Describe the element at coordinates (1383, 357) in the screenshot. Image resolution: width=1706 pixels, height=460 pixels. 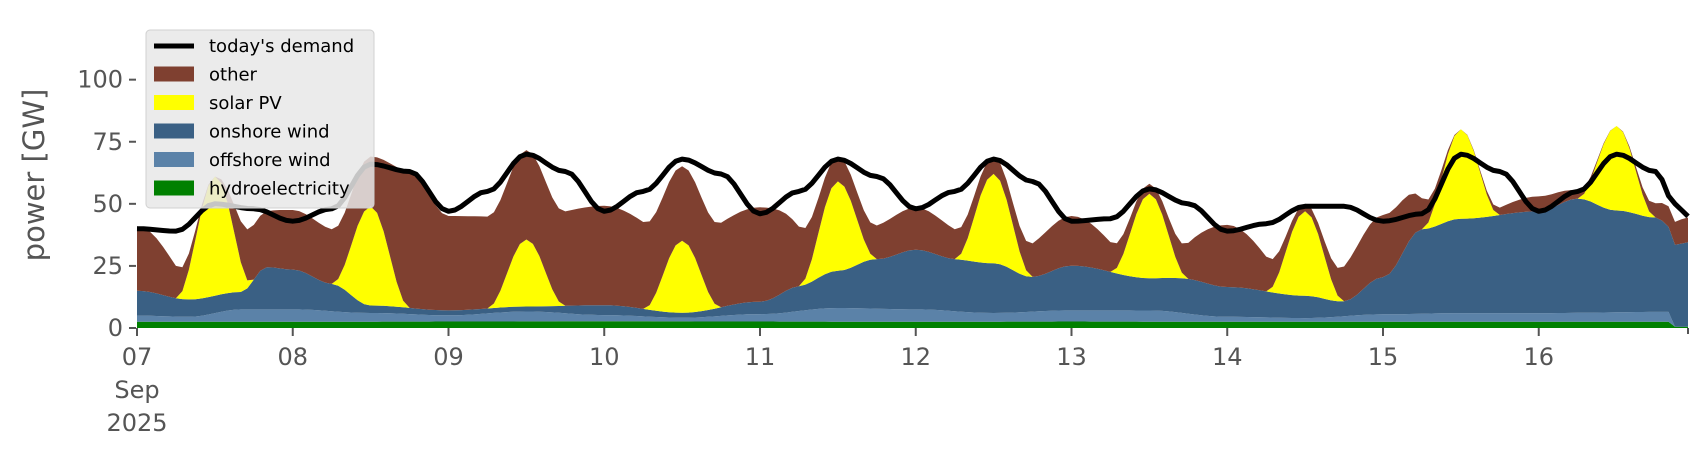
I see `x-tick-label: 15` at that location.